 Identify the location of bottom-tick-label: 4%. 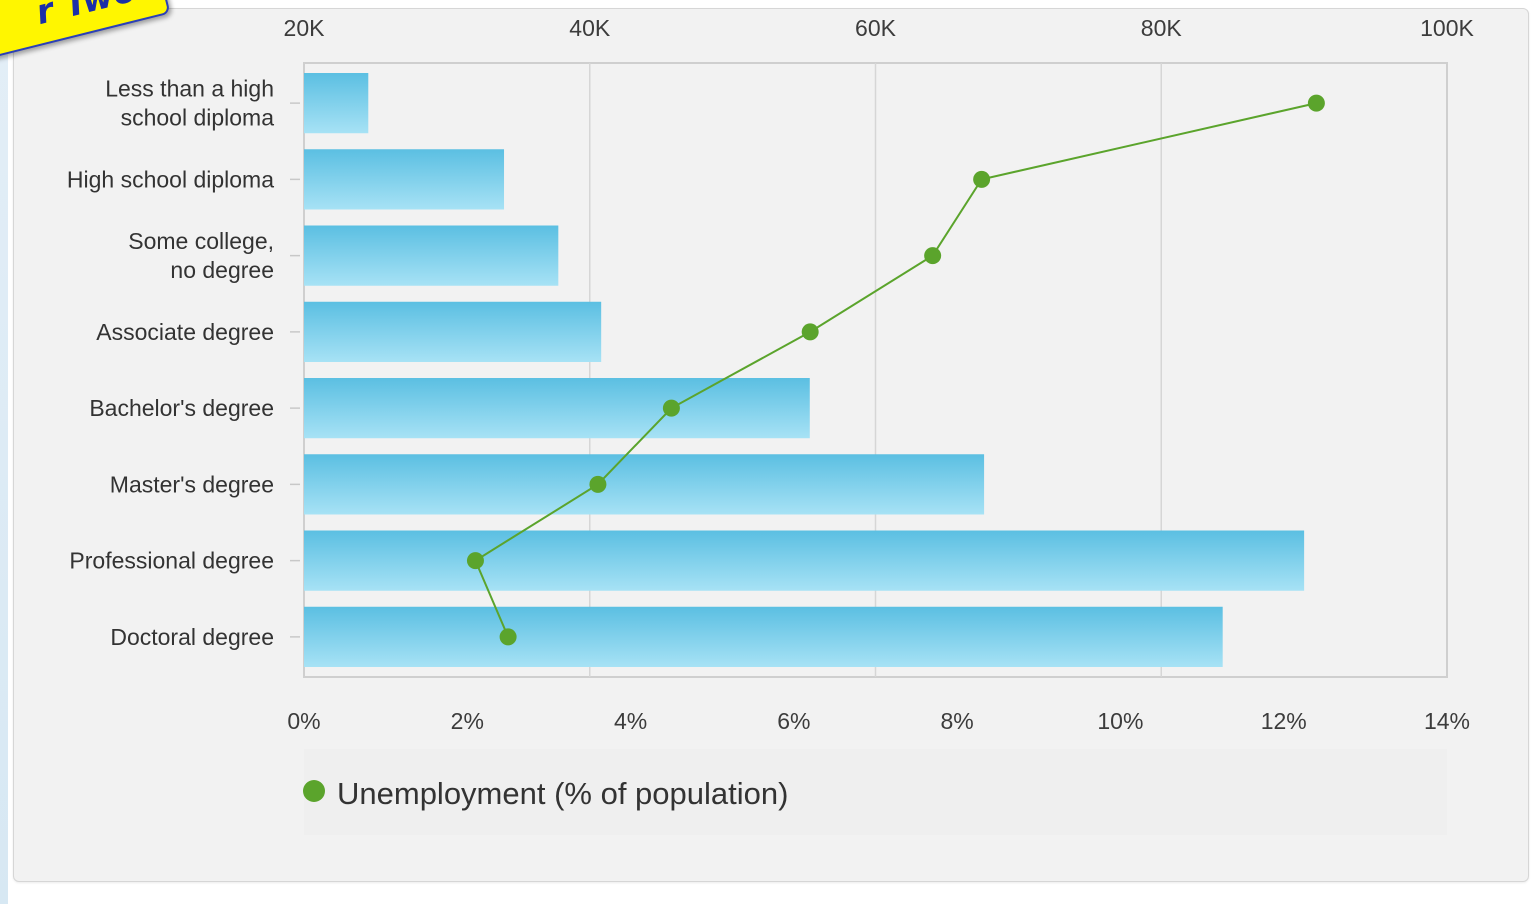
(630, 721).